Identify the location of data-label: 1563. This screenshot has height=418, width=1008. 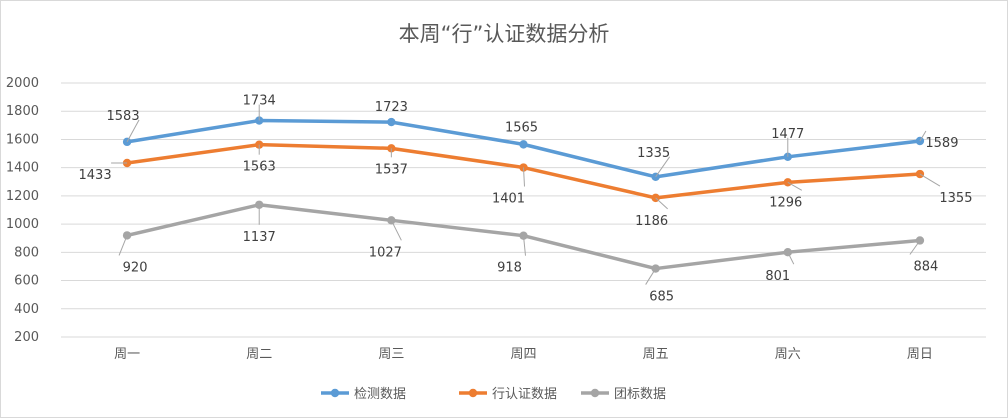
(259, 167).